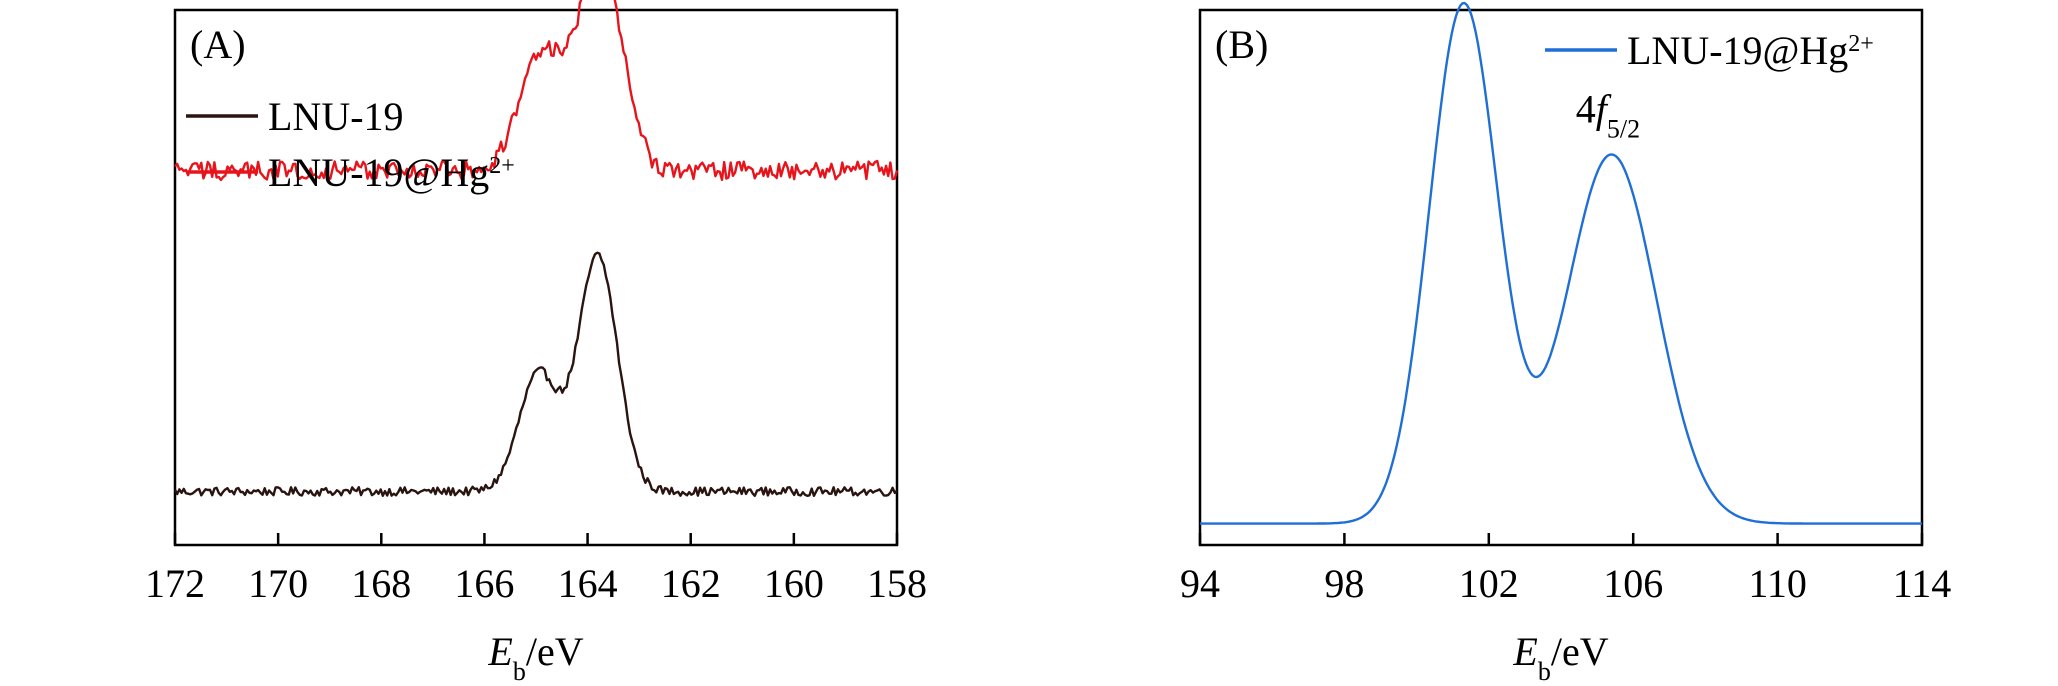 This screenshot has height=686, width=2058. What do you see at coordinates (1489, 583) in the screenshot?
I see `x-tick-label: 102` at bounding box center [1489, 583].